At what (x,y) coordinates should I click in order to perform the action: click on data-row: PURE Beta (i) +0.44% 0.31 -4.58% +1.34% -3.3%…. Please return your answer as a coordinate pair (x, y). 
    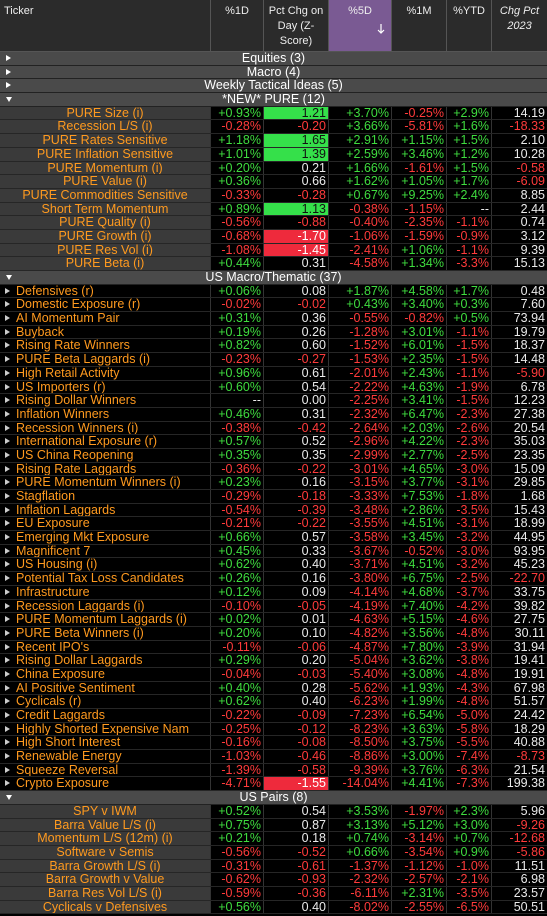
    Looking at the image, I should click on (273, 264).